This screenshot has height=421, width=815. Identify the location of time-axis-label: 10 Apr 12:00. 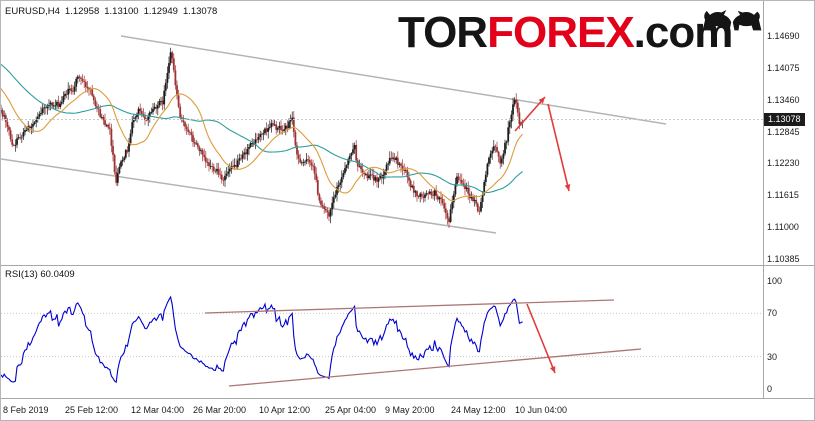
(285, 410).